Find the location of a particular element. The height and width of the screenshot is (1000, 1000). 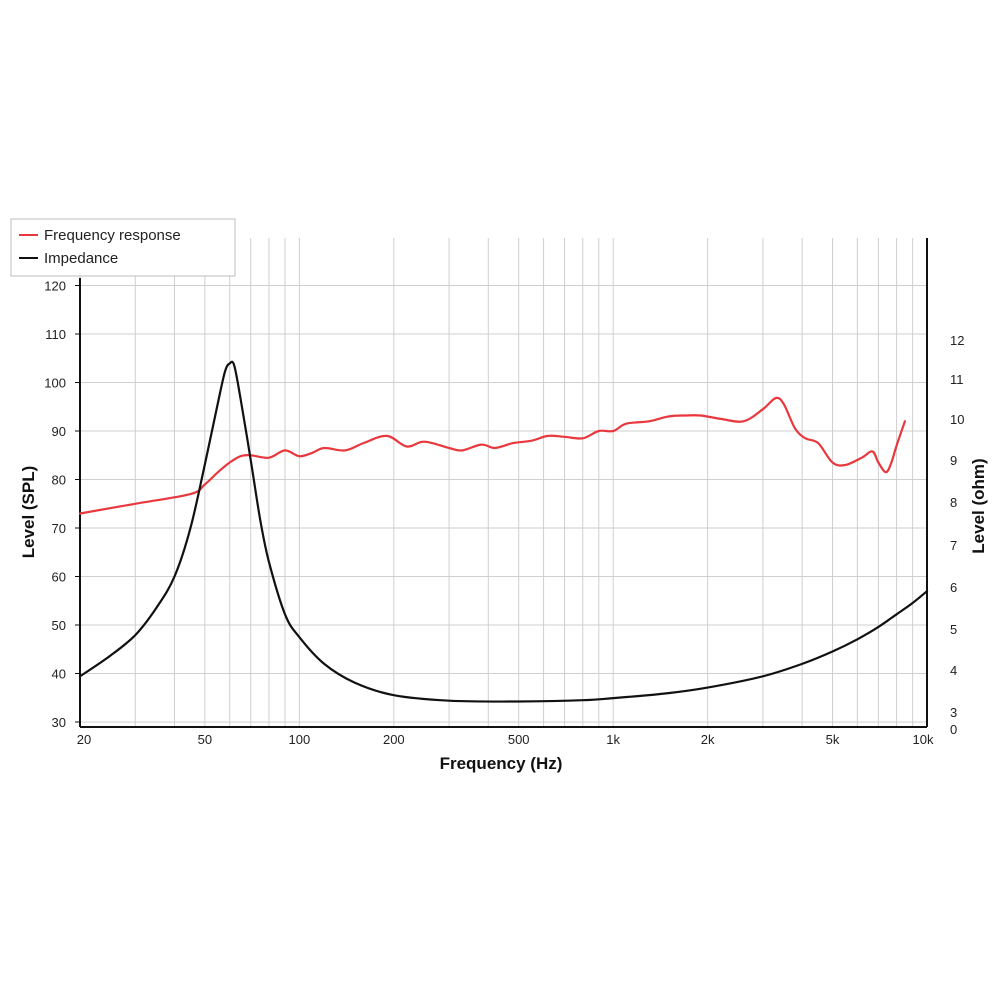

legend-label-frequency-response: Frequency response is located at coordinates (112, 235).